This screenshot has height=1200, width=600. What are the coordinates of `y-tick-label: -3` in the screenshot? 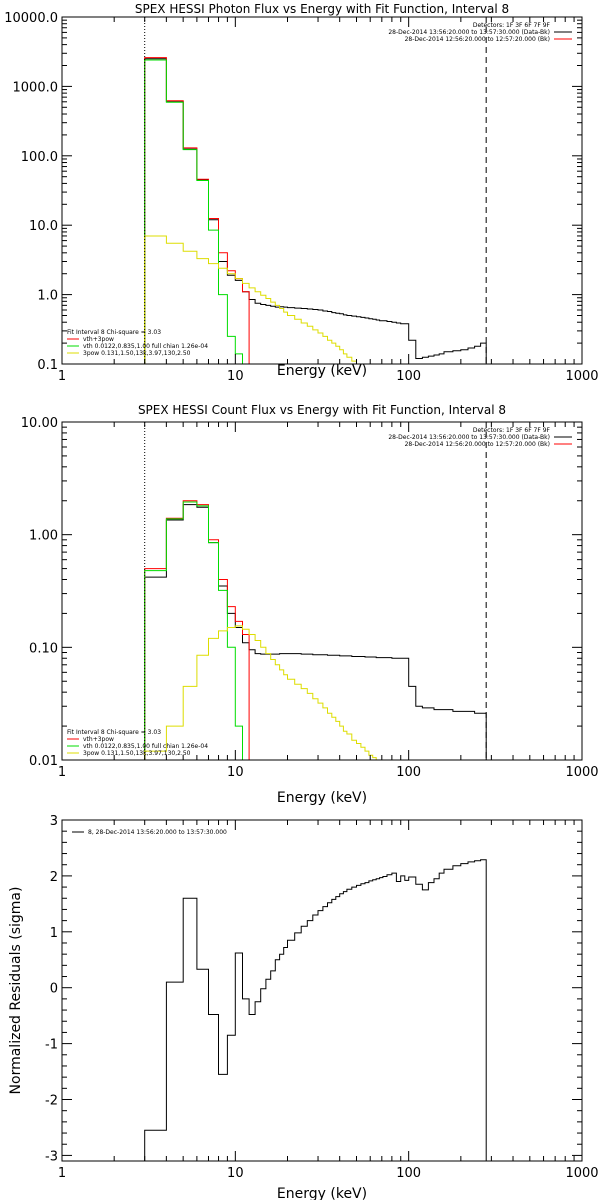 It's located at (51, 1156).